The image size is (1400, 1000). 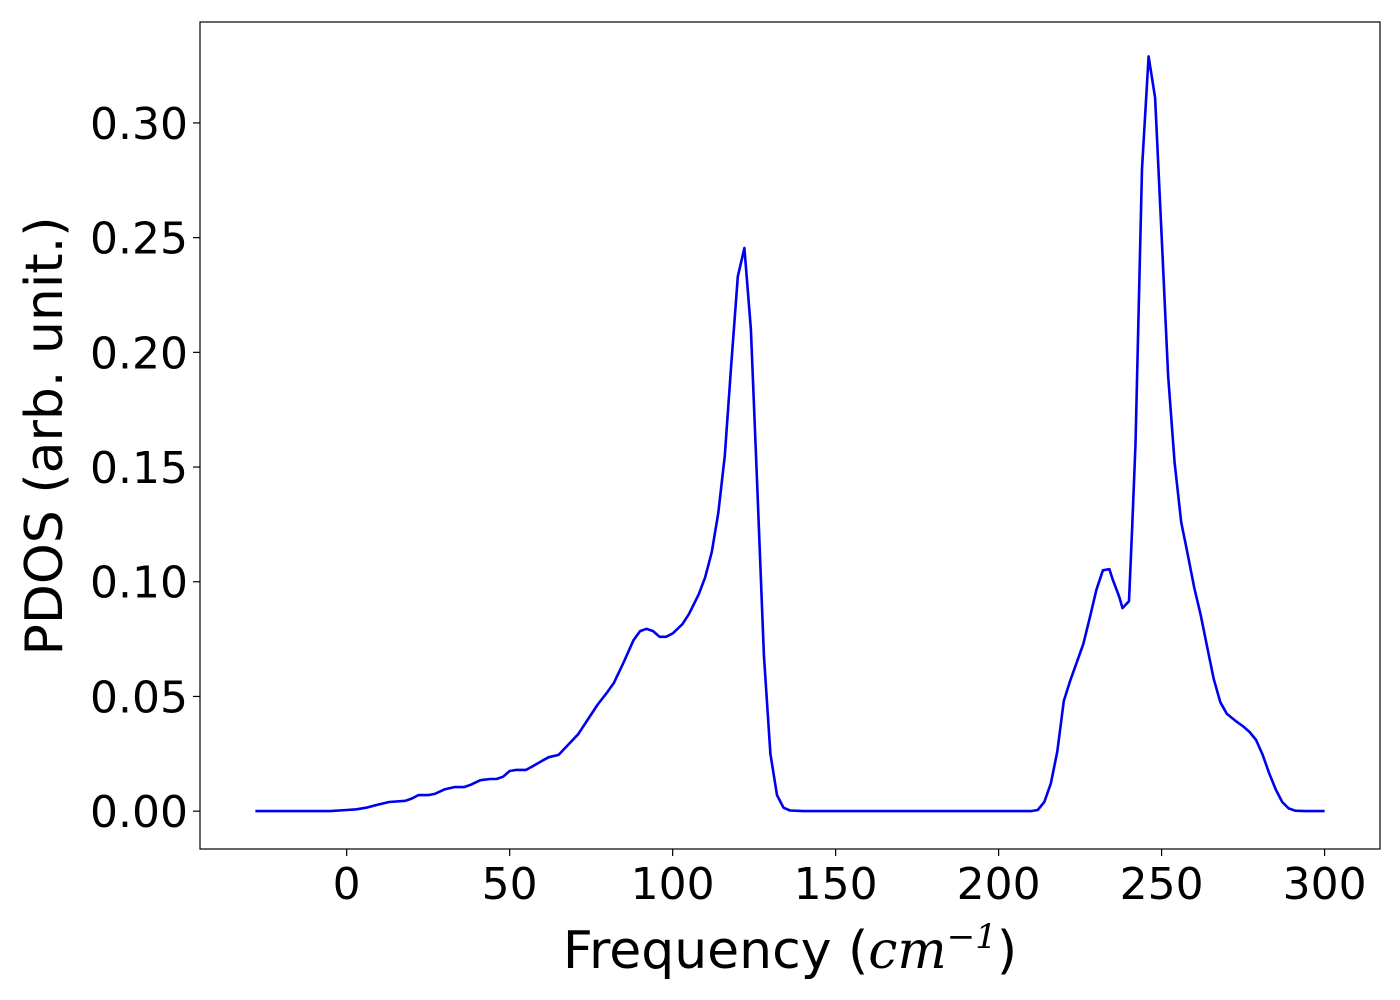 What do you see at coordinates (139, 812) in the screenshot?
I see `y-tick-label: 0.00` at bounding box center [139, 812].